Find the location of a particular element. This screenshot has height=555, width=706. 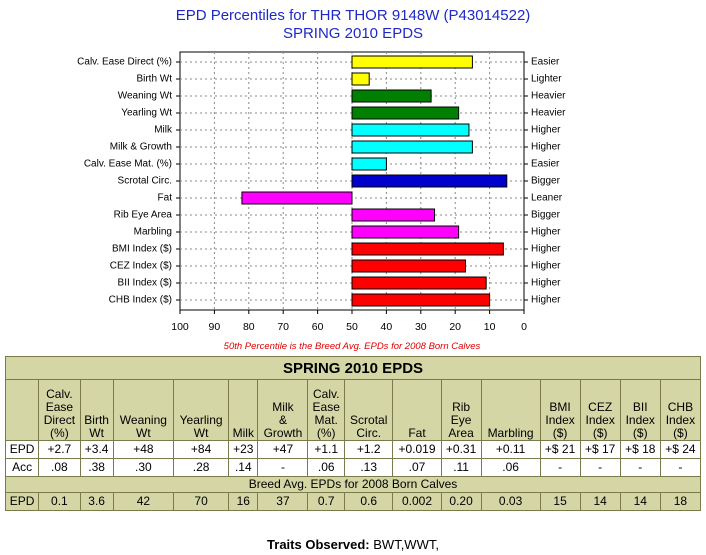

breed-title: Breed Avg. EPDs for 2008 Born Calves is located at coordinates (353, 484).